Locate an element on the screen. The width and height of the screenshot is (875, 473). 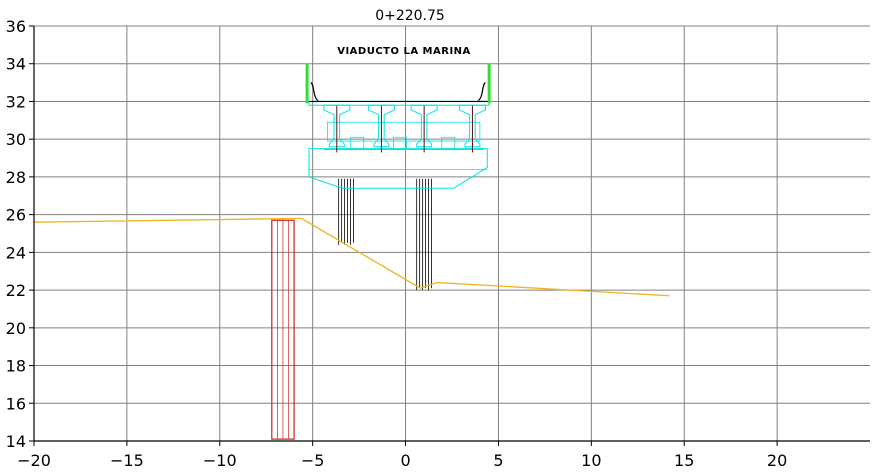
terrain-profile is located at coordinates (351, 257).